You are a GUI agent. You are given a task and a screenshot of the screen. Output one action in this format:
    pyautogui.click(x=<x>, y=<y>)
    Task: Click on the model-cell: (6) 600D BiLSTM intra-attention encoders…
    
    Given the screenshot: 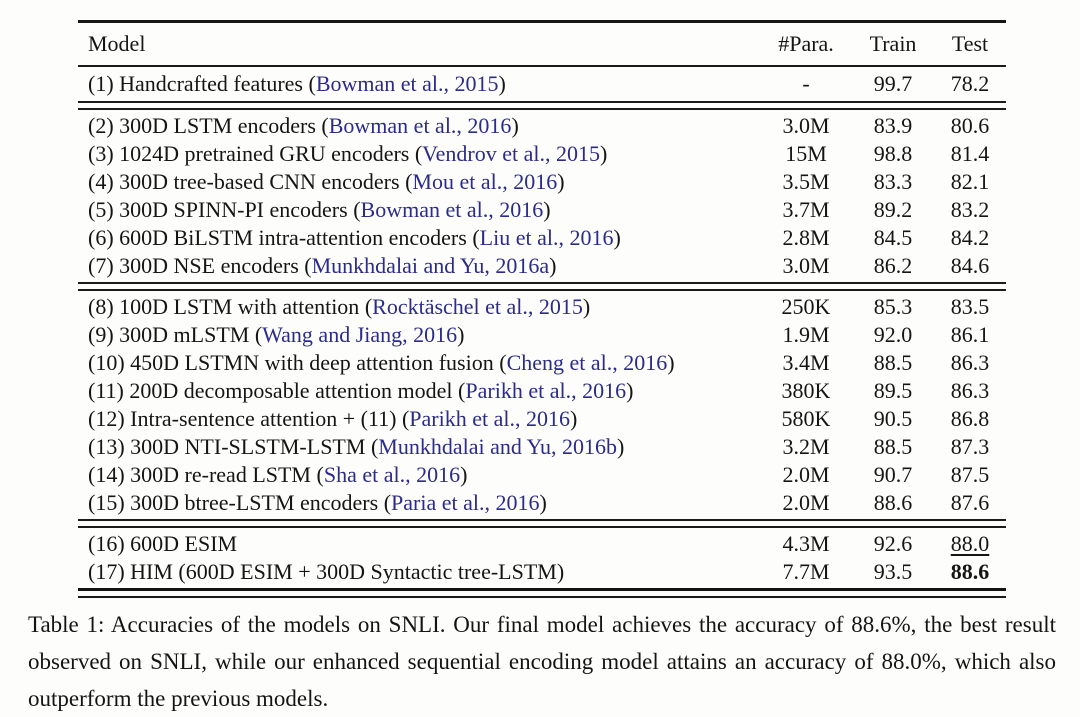 What is the action you would take?
    pyautogui.click(x=354, y=237)
    